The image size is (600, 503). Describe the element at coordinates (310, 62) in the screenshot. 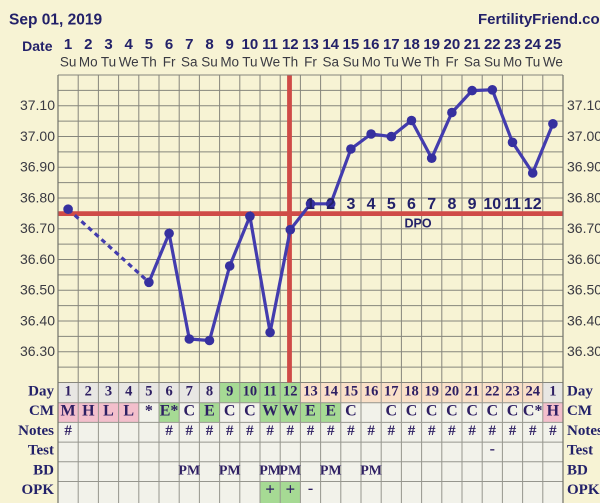

I see `svg-text: Fr` at that location.